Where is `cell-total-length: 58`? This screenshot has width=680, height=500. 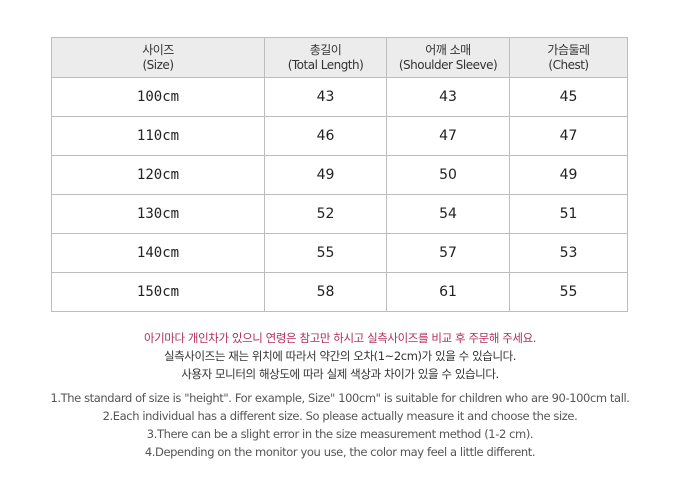 cell-total-length: 58 is located at coordinates (325, 292).